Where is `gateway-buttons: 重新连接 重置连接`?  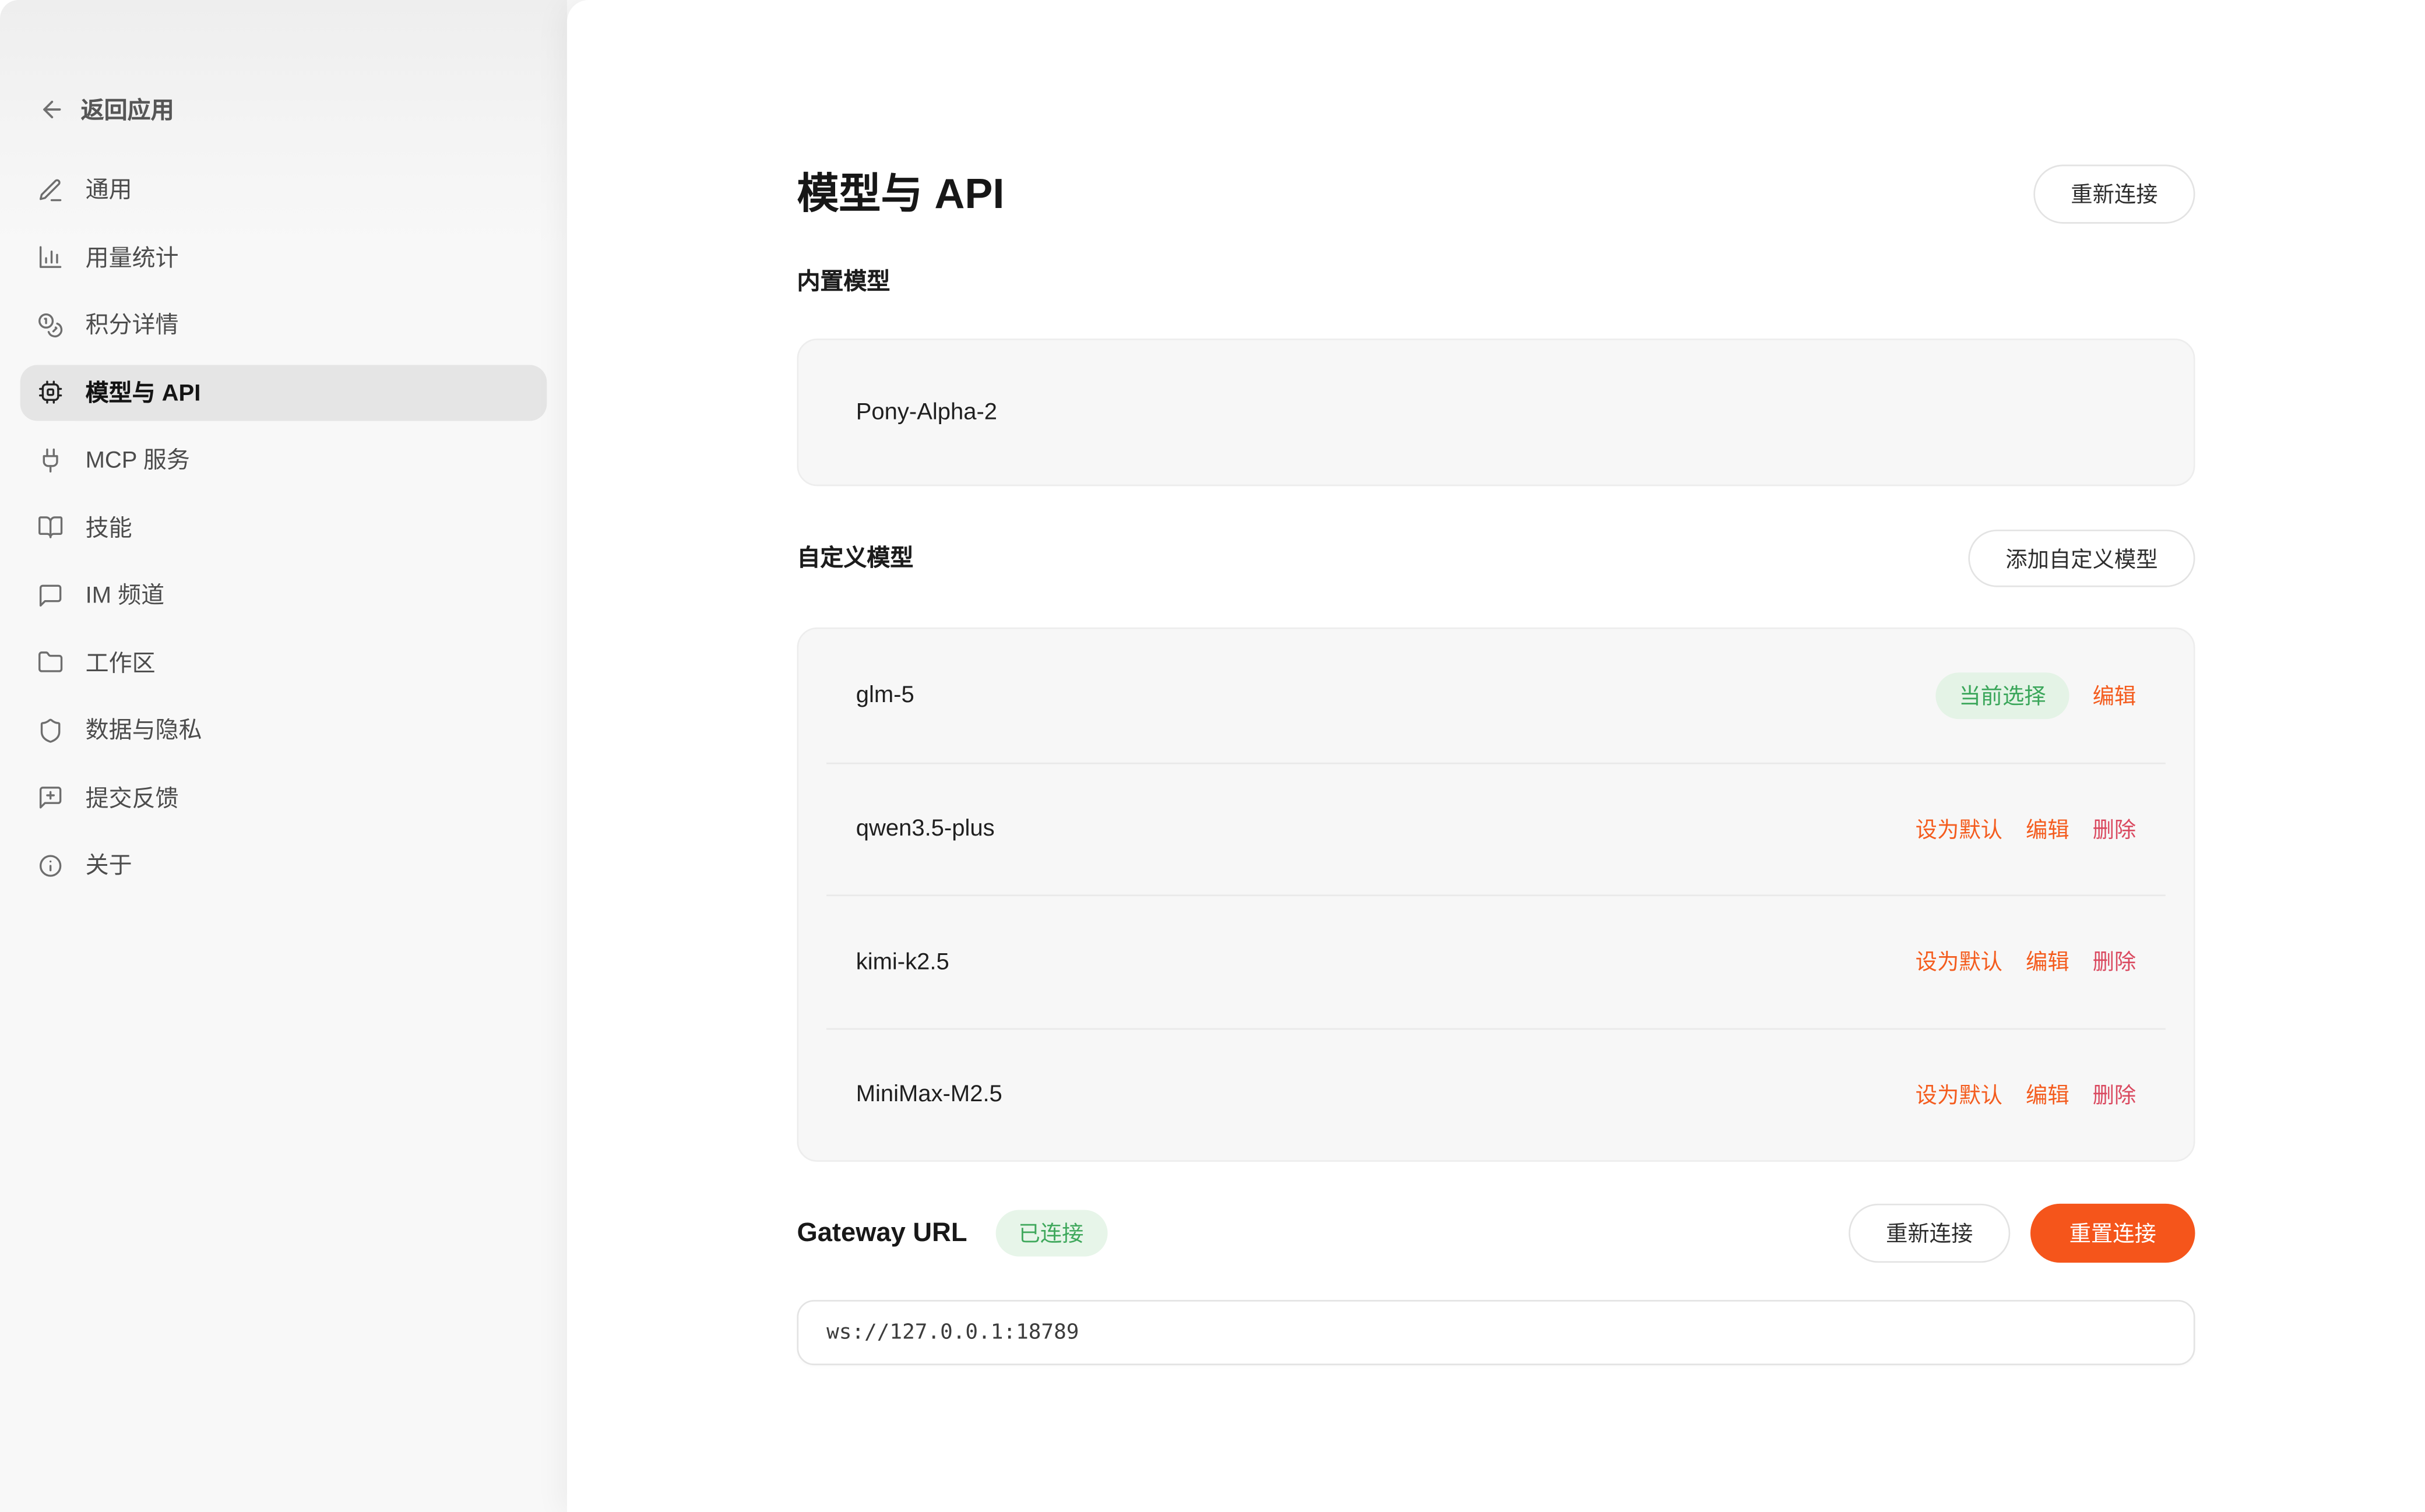
gateway-buttons: 重新连接 重置连接 is located at coordinates (2022, 1233).